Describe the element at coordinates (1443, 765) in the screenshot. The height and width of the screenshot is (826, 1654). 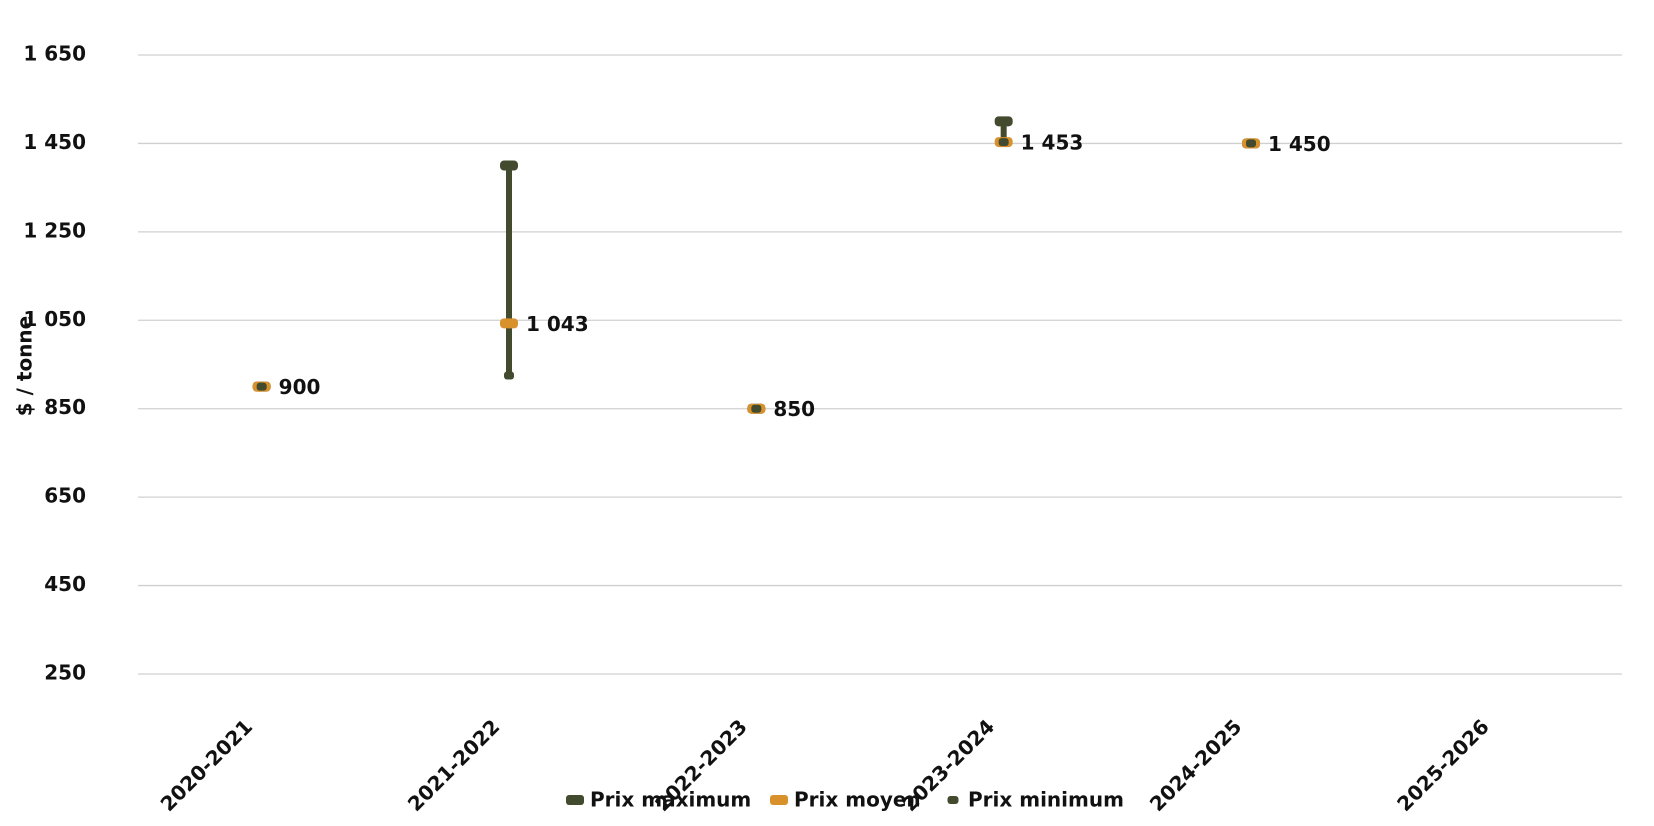
I see `x-tick-label: 2025-2026` at that location.